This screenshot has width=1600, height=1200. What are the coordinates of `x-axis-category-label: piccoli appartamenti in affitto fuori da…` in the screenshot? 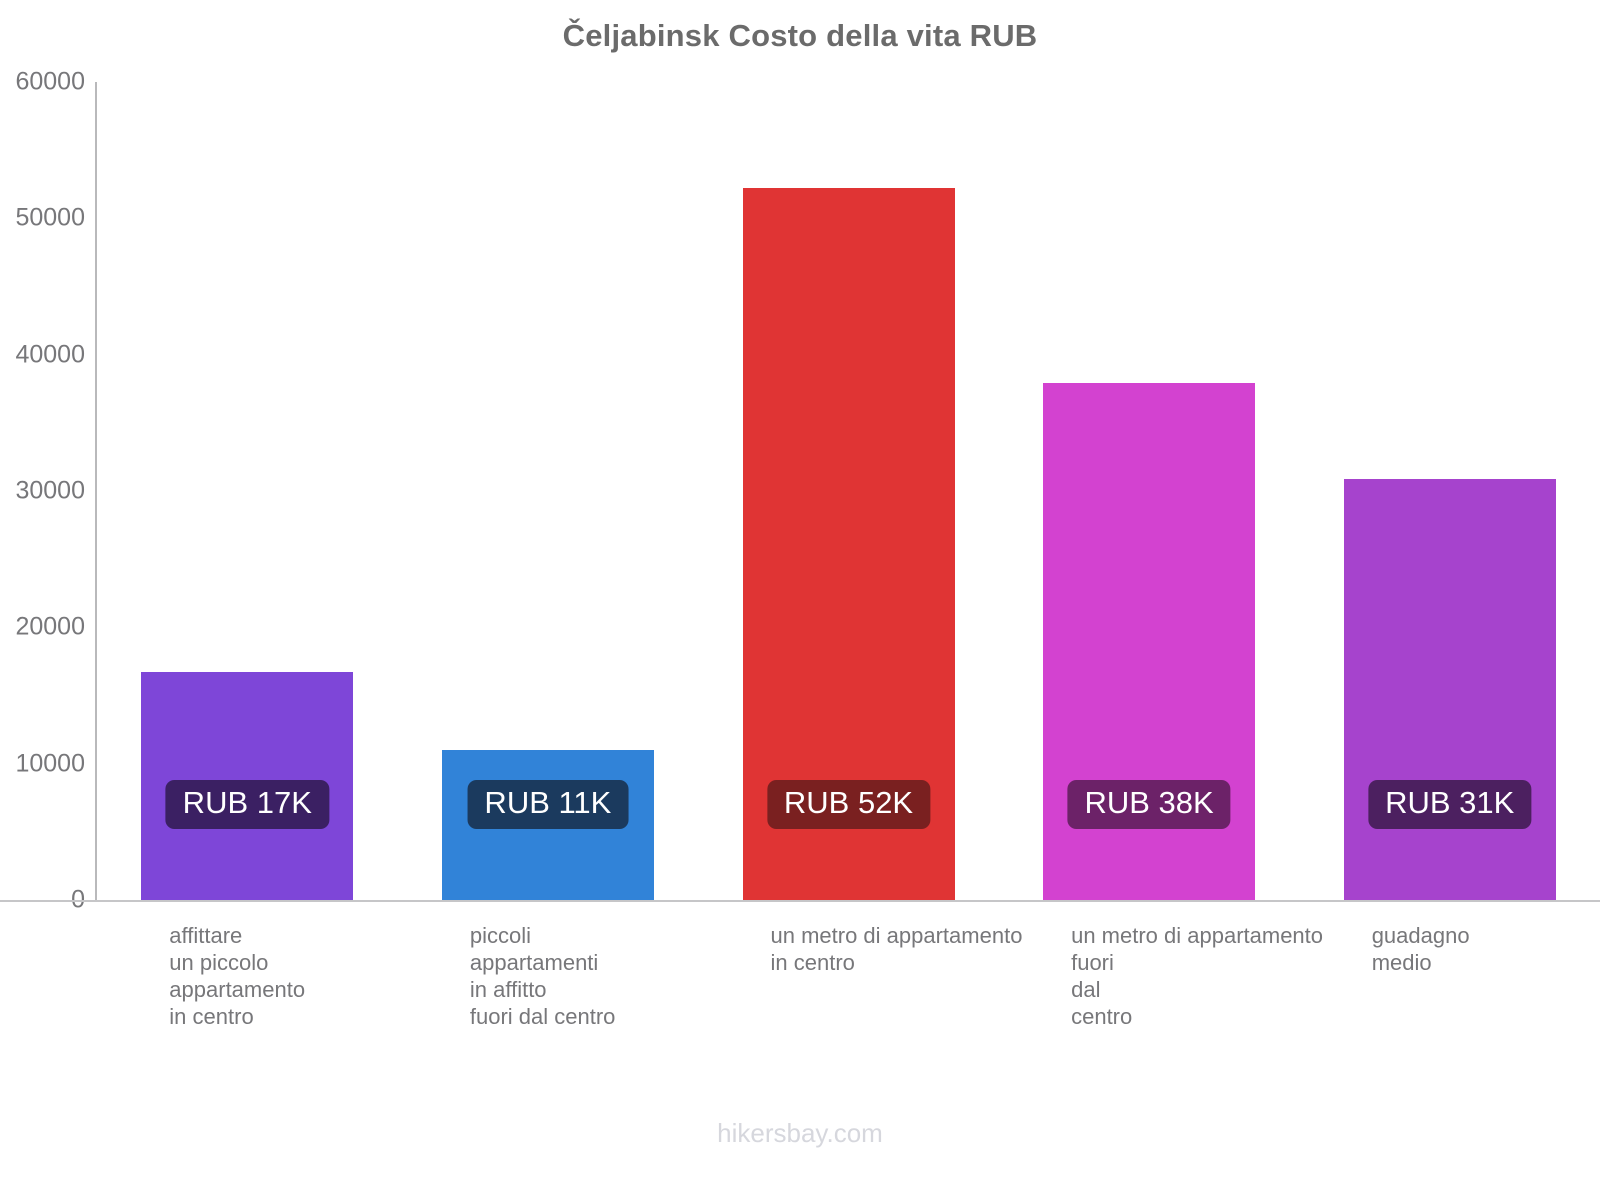 It's located at (542, 976).